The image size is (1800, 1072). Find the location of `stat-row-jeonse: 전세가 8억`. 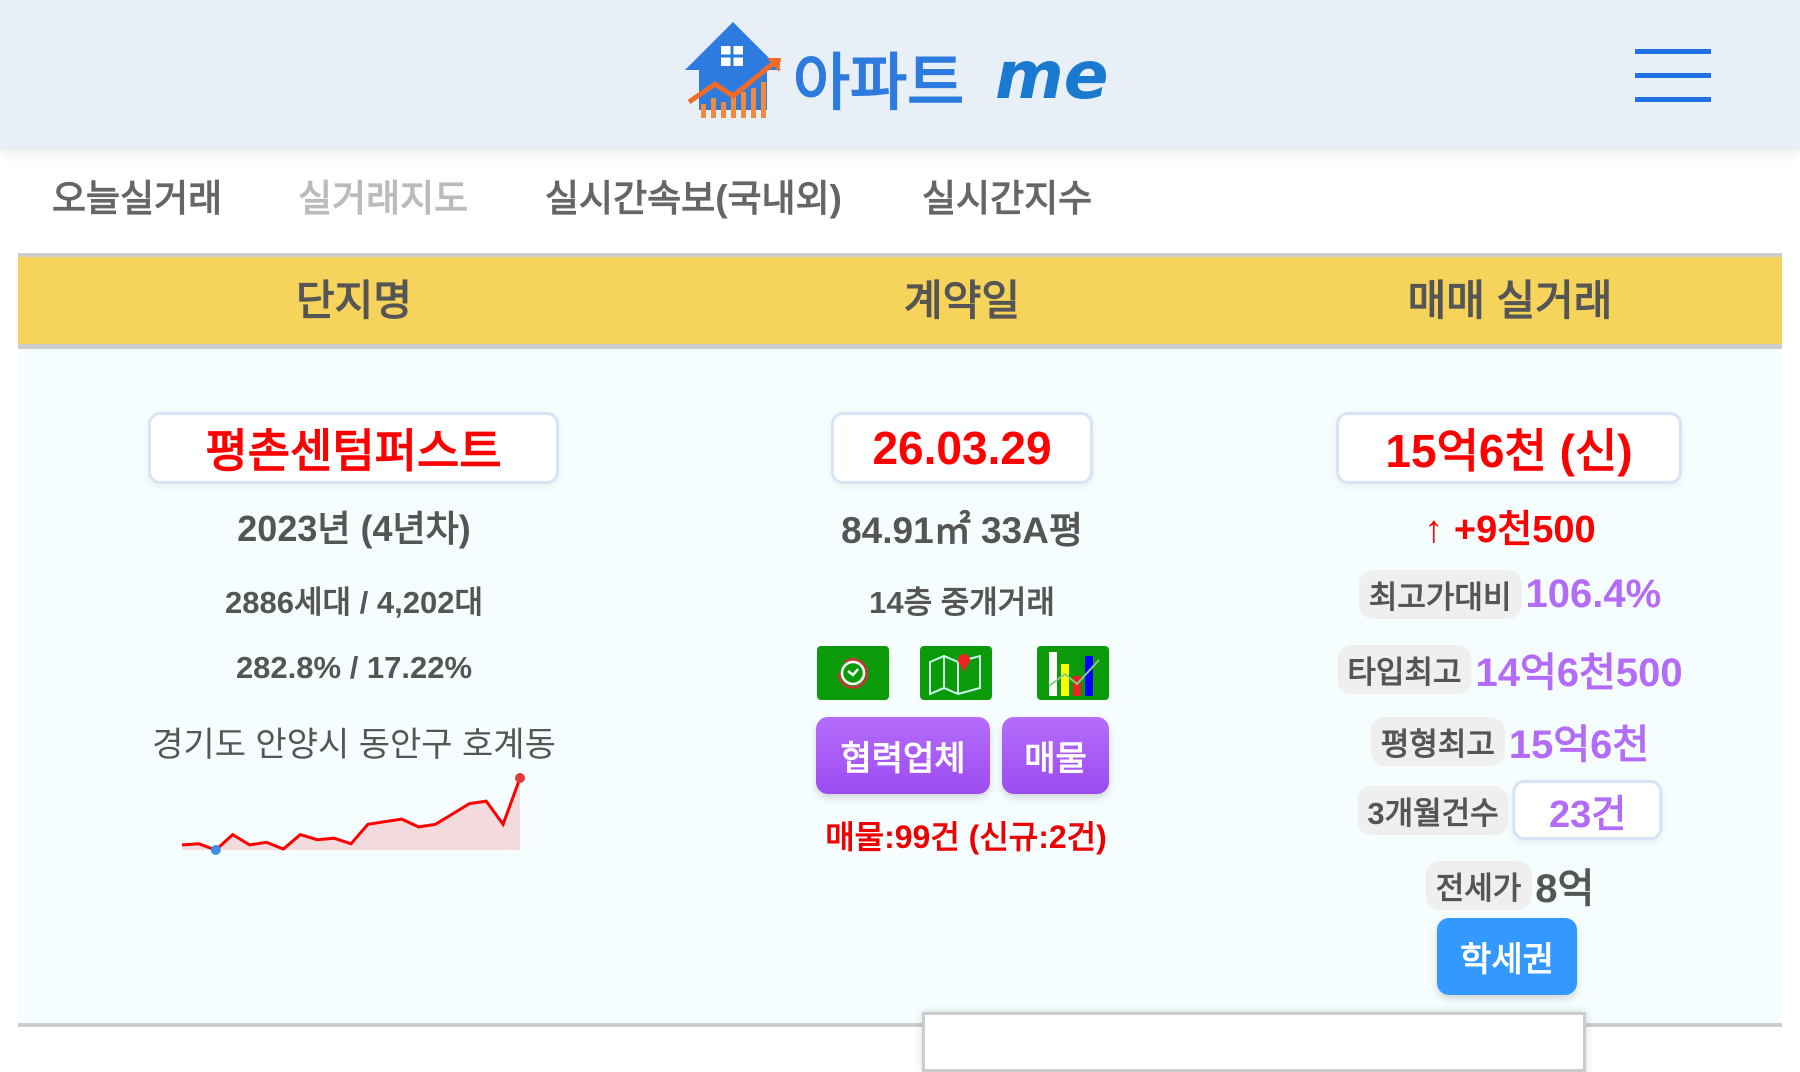

stat-row-jeonse: 전세가 8억 is located at coordinates (1510, 885).